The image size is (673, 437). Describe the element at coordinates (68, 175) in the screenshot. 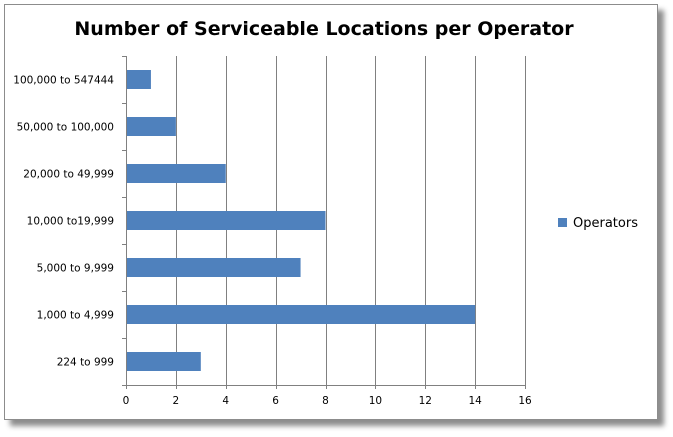

I see `category-label: 20,000 to 49,999` at that location.